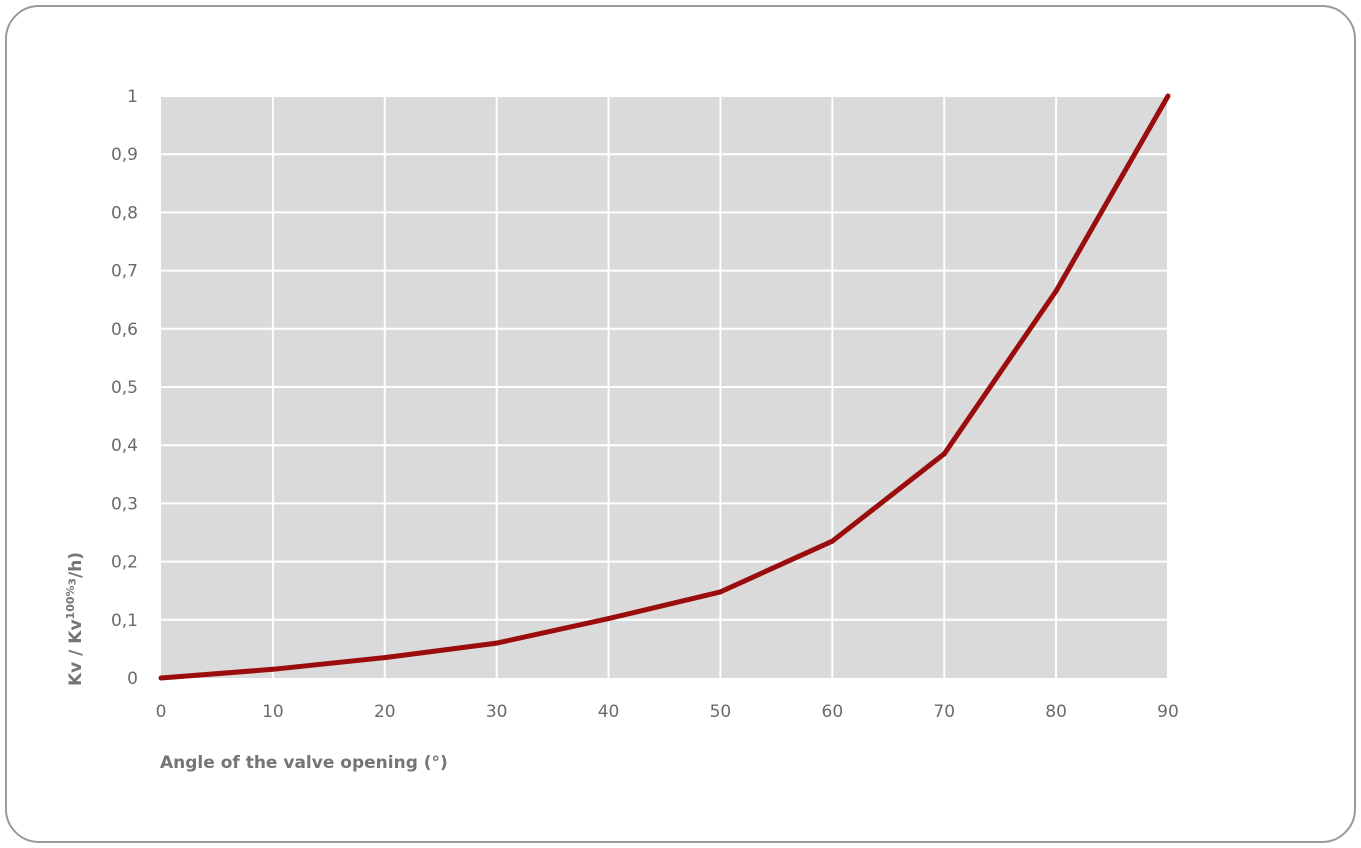 Image resolution: width=1361 pixels, height=848 pixels. Describe the element at coordinates (76, 569) in the screenshot. I see `y-axis-label-suffix: ³/h)` at that location.